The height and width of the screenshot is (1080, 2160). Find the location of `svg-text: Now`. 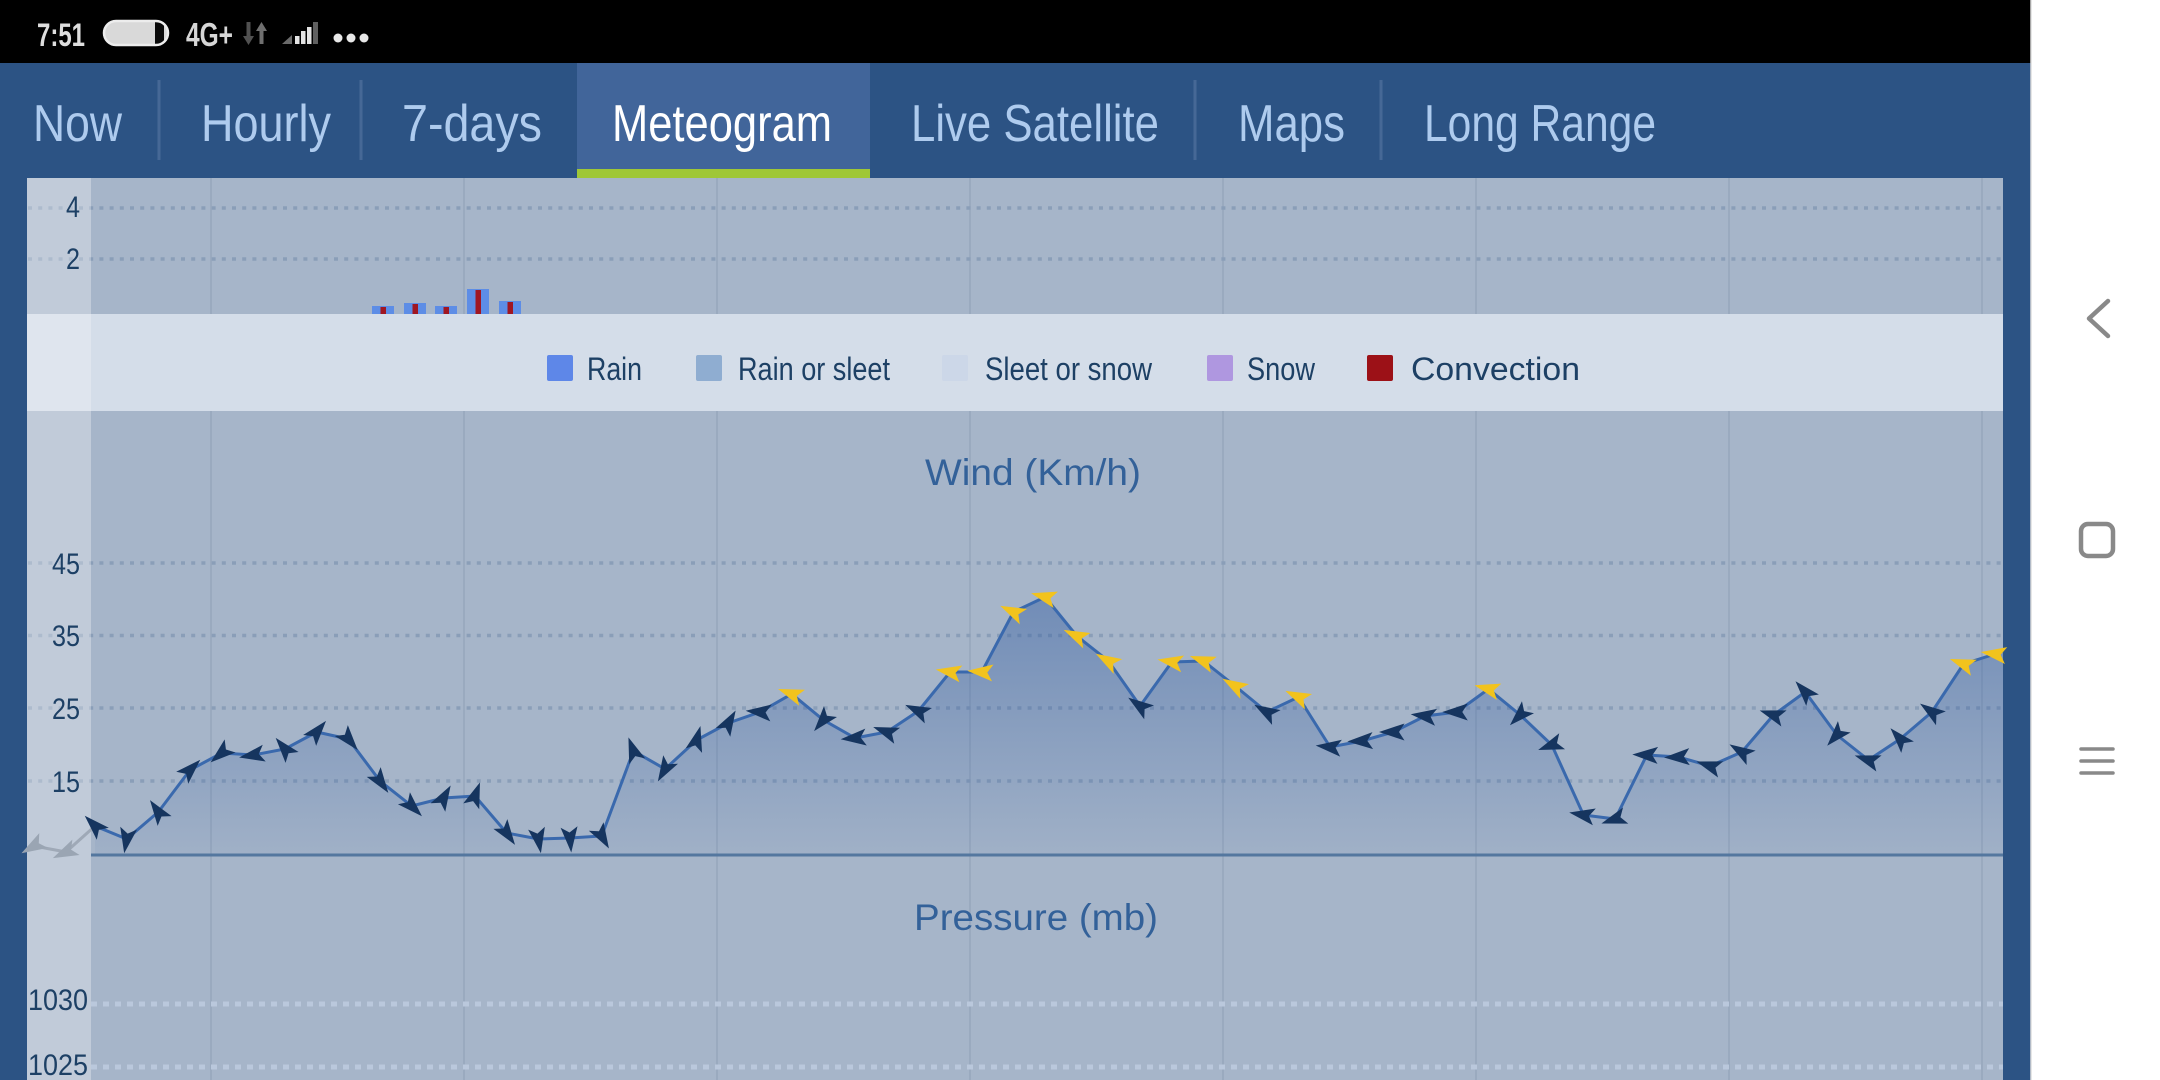

svg-text: Now is located at coordinates (77, 124).